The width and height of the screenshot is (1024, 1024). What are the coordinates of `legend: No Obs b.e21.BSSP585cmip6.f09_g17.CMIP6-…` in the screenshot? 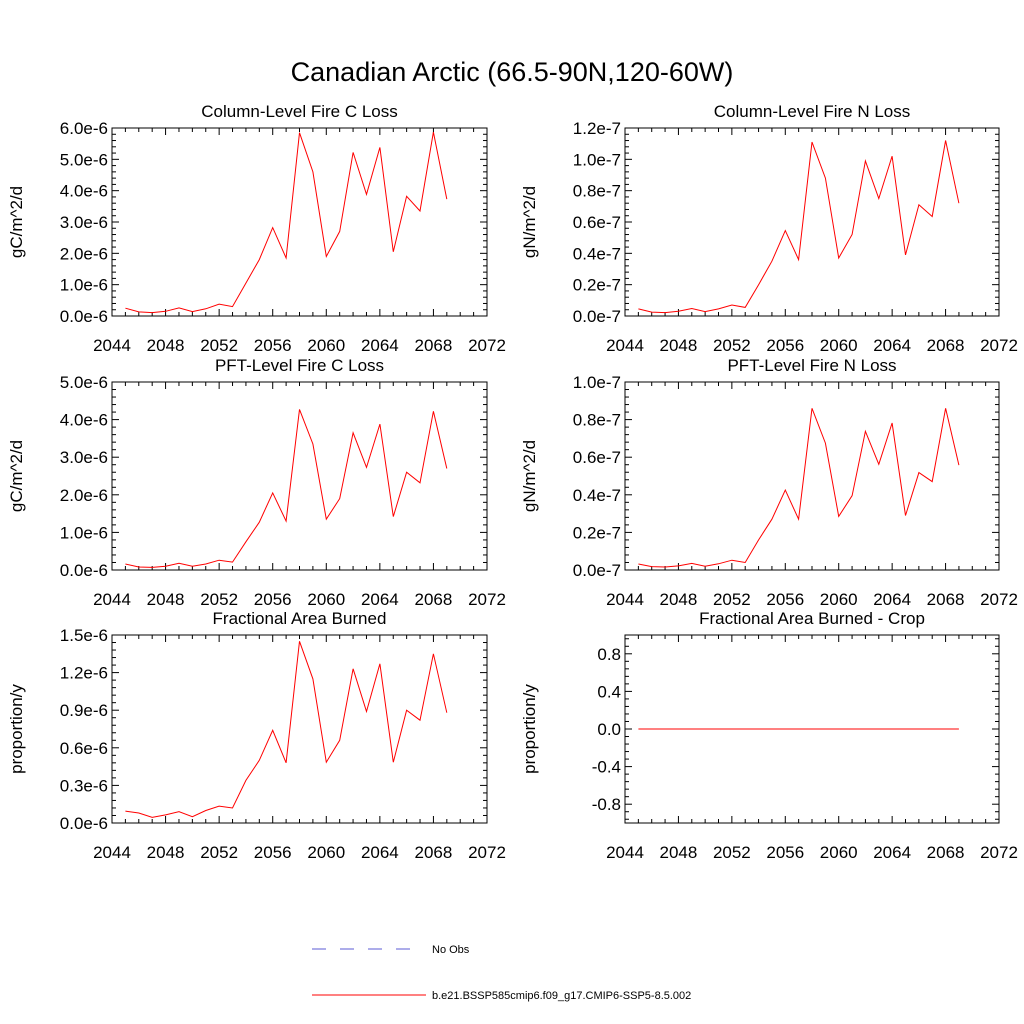 It's located at (501, 973).